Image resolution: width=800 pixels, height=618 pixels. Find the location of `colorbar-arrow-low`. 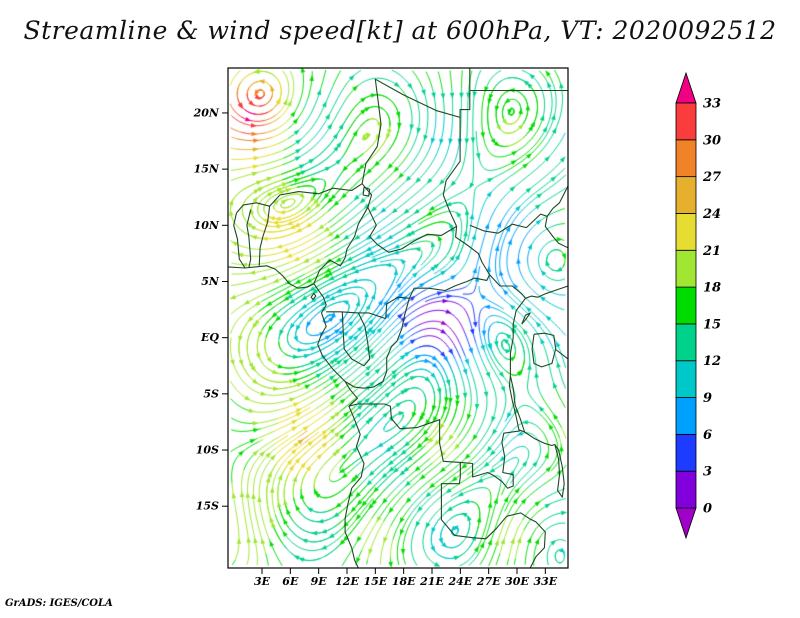

colorbar-arrow-low is located at coordinates (686, 523).